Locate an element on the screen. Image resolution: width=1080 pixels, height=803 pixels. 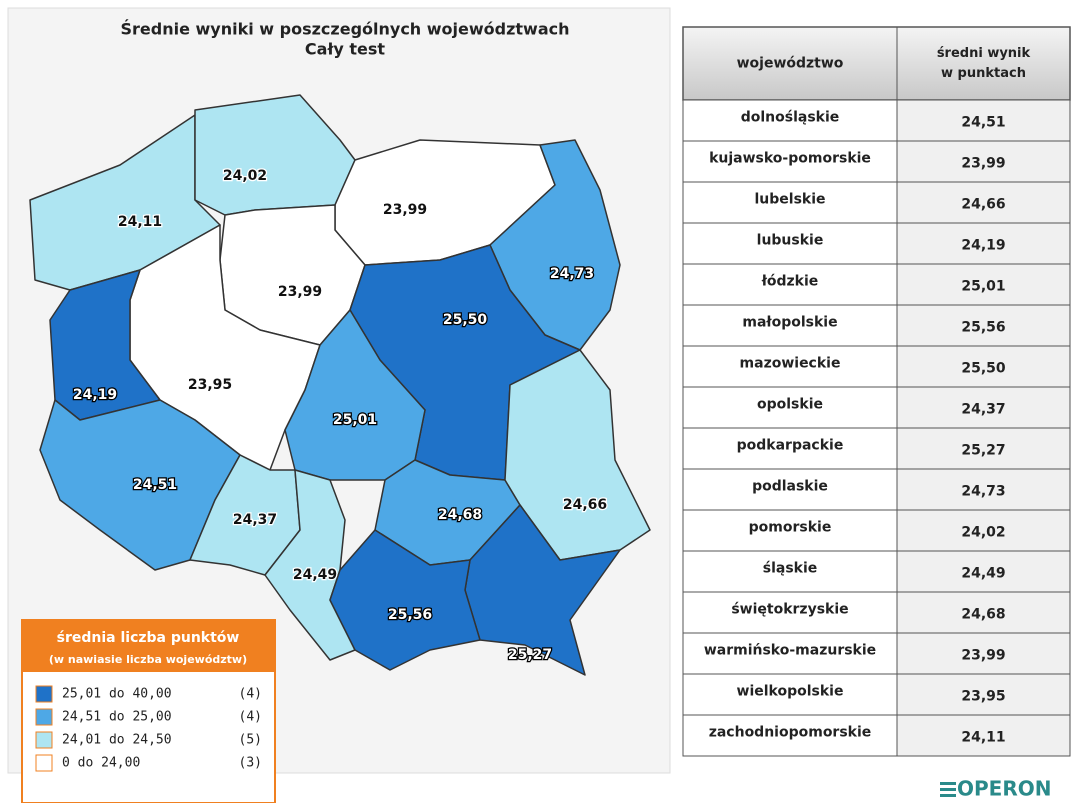
legend-label: 0 do 24,00 is located at coordinates (101, 763).